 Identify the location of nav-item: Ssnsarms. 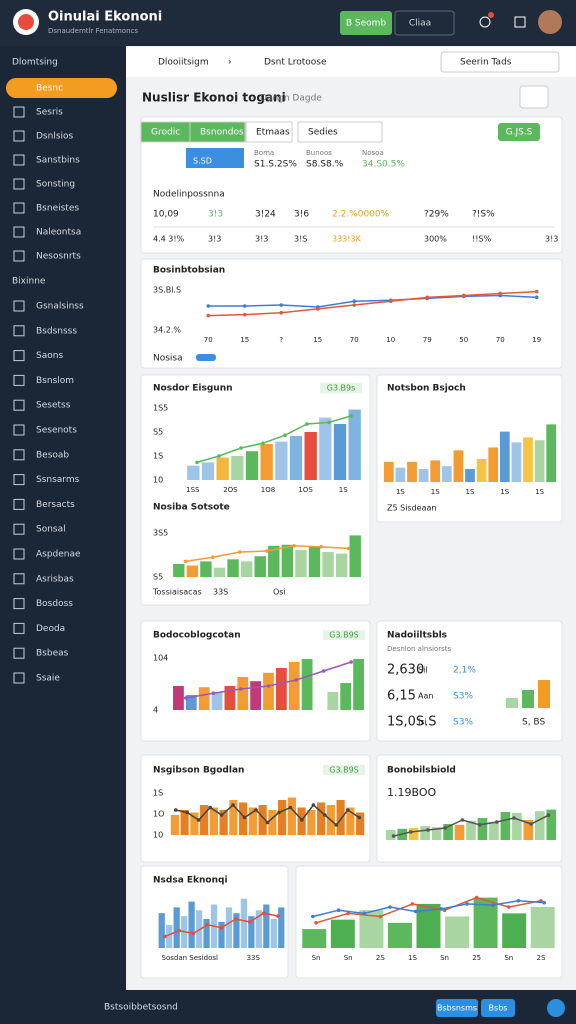
(58, 480).